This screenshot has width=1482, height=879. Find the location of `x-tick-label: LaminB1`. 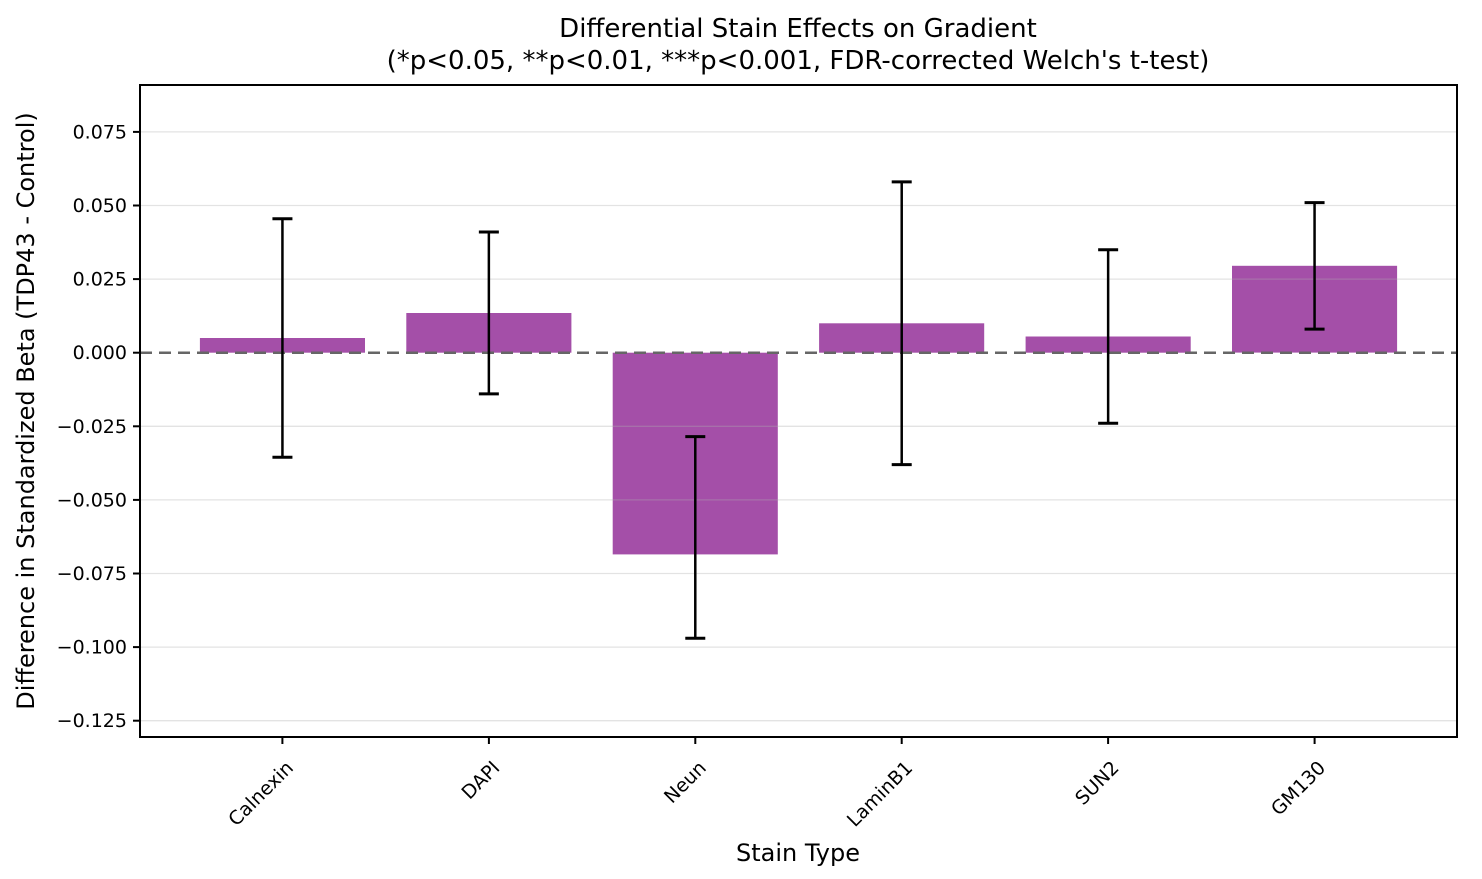

x-tick-label: LaminB1 is located at coordinates (880, 794).